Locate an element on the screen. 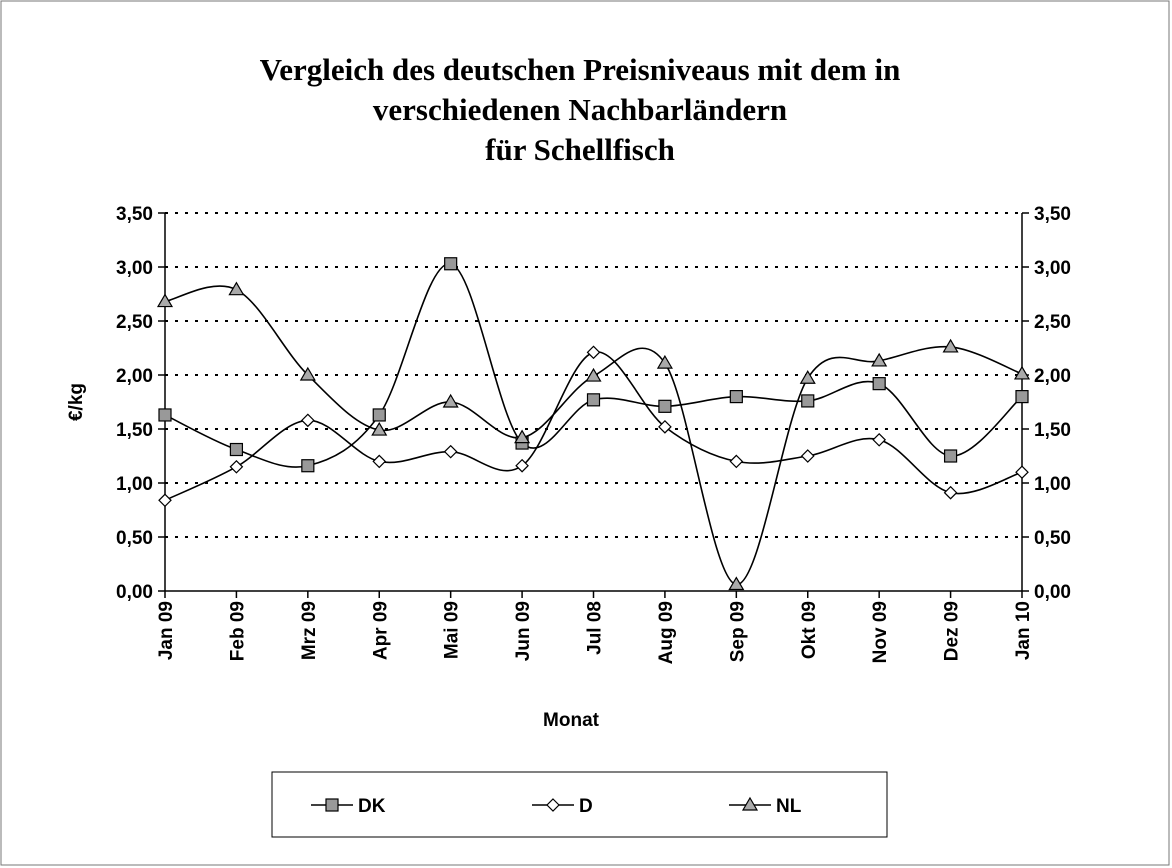 The height and width of the screenshot is (868, 1172). chart-title: verschiedenen Nachbarländern is located at coordinates (580, 109).